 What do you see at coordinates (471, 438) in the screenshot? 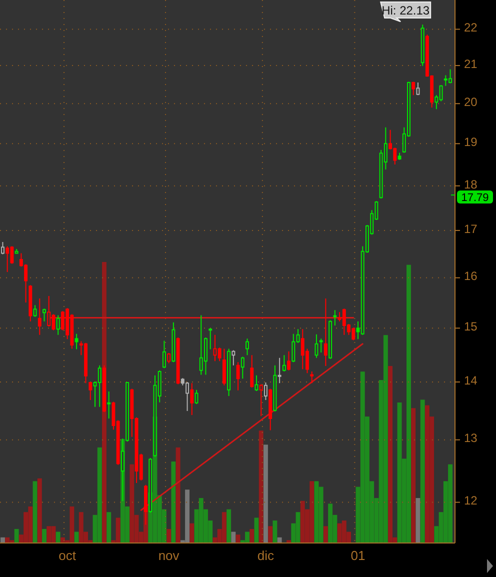
I see `y-tick-label: 13` at bounding box center [471, 438].